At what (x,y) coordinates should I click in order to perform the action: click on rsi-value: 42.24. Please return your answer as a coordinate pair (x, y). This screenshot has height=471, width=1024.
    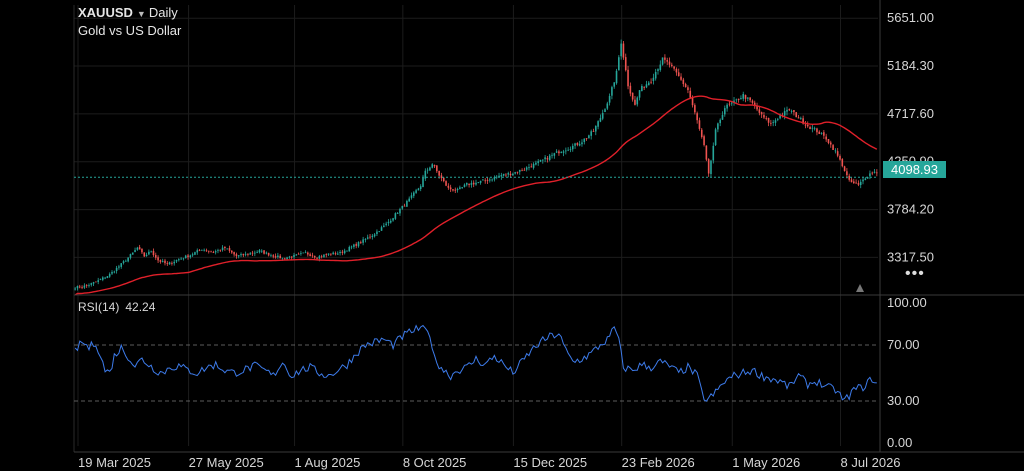
    Looking at the image, I should click on (140, 307).